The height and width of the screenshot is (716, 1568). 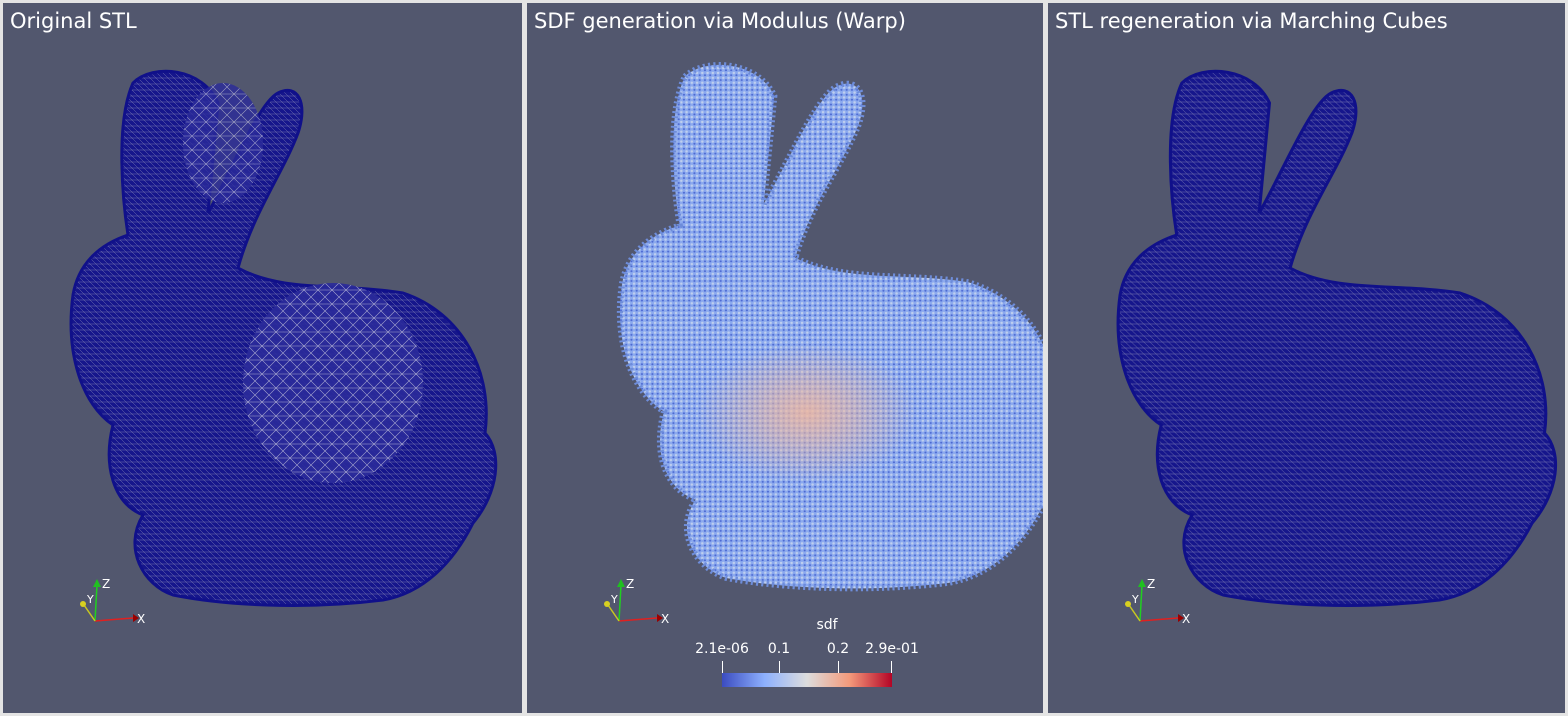 I want to click on view-title: SDF generation via Modulus (Warp), so click(x=720, y=21).